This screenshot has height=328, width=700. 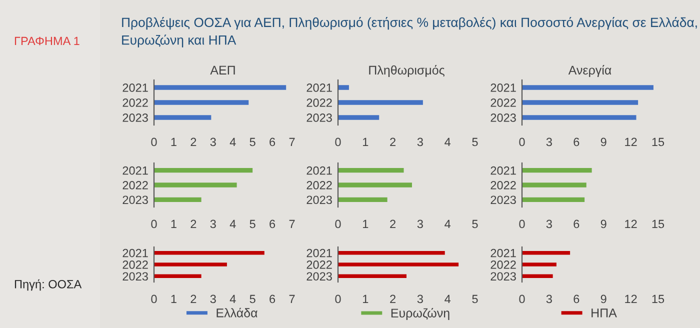 I want to click on text: Πηγή: ΟΟΣΑ, so click(x=48, y=285).